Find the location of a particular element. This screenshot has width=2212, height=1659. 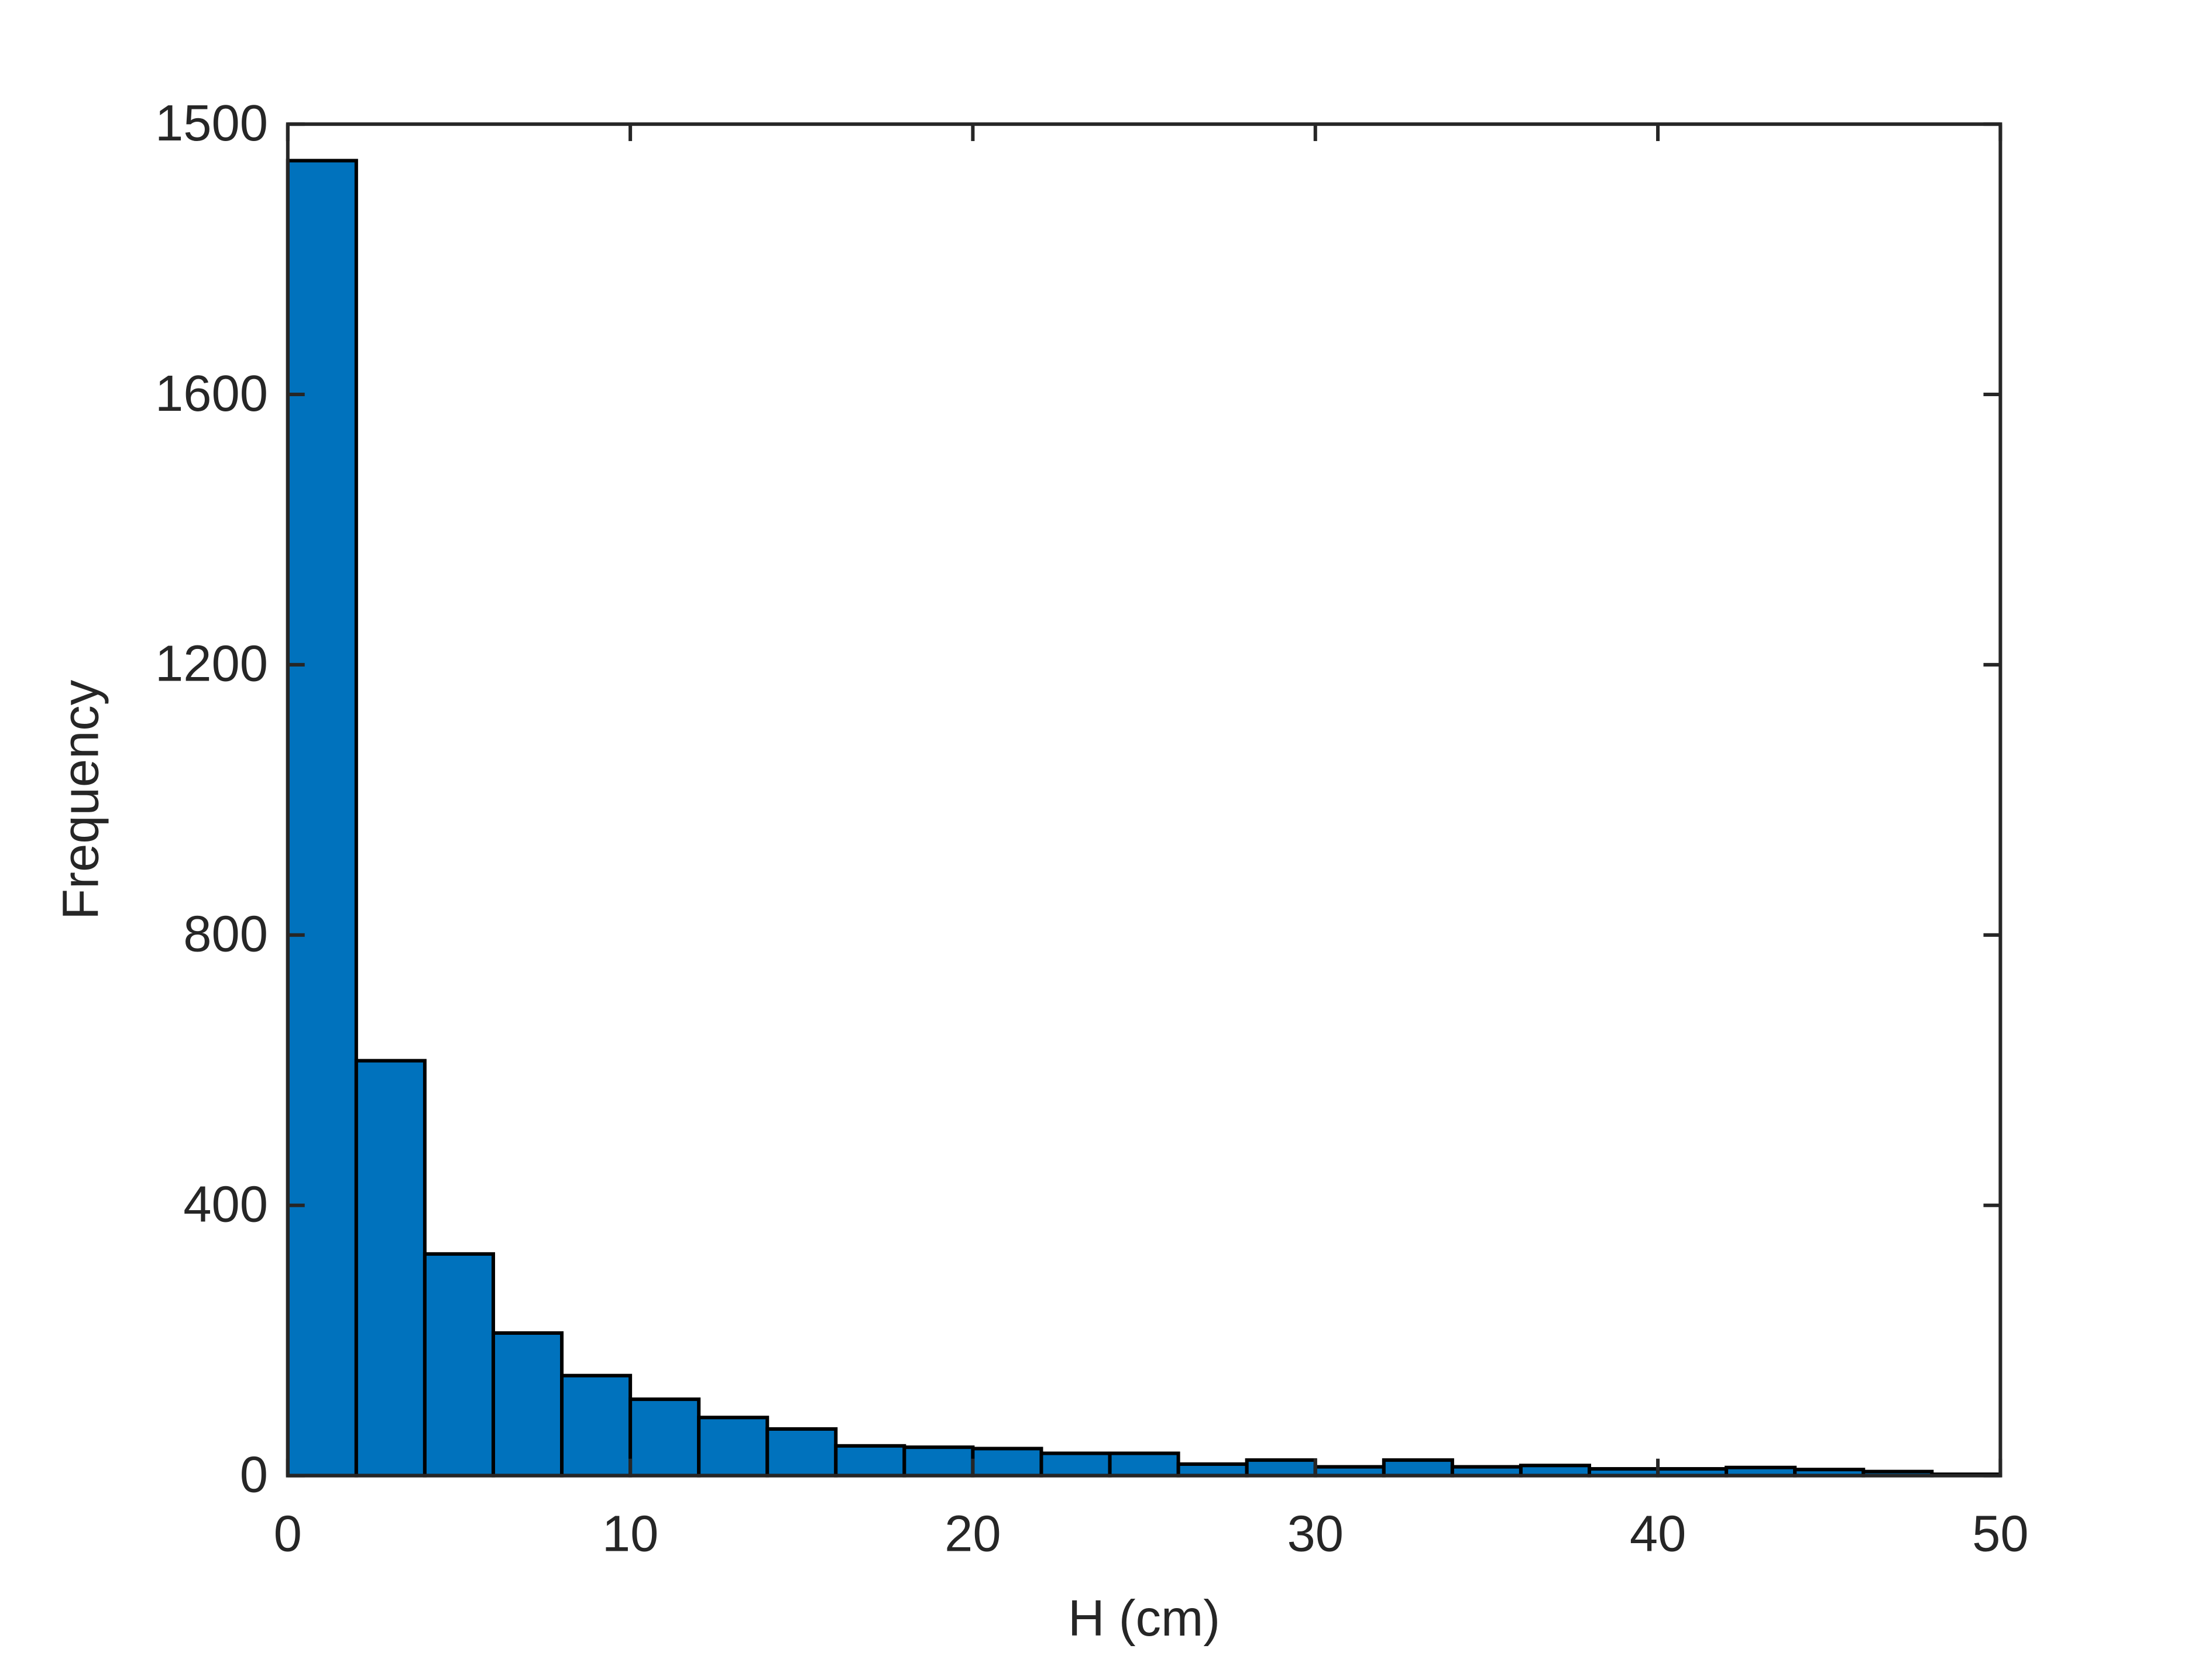

x-tick-label: 20 is located at coordinates (972, 1534).